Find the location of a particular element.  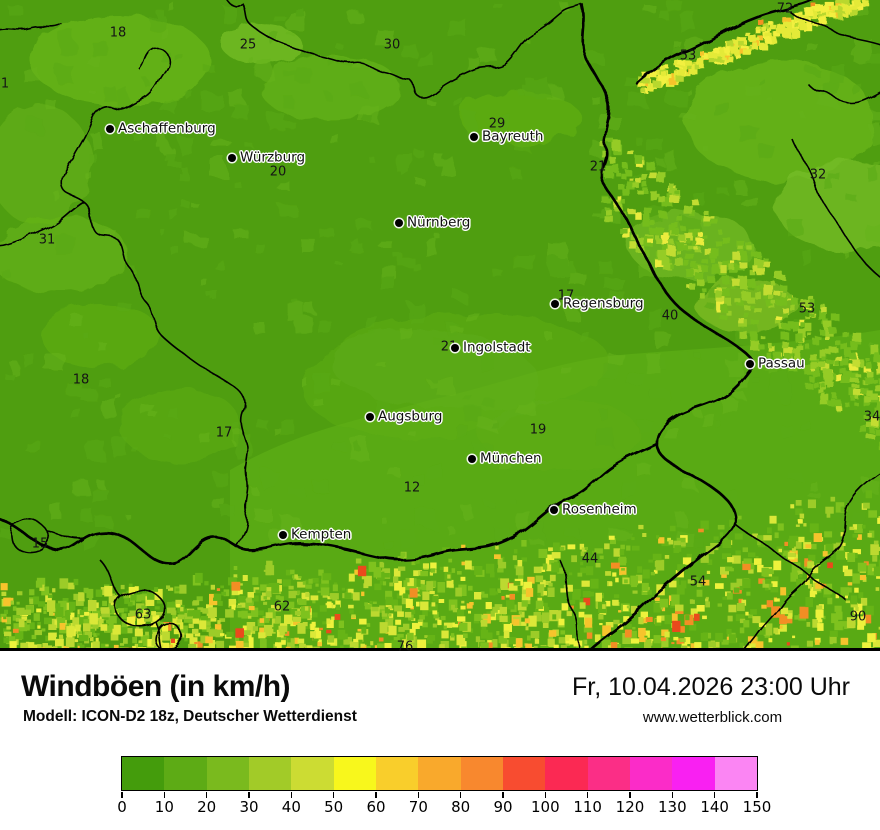

wind-gust-value: 72 is located at coordinates (785, 9).